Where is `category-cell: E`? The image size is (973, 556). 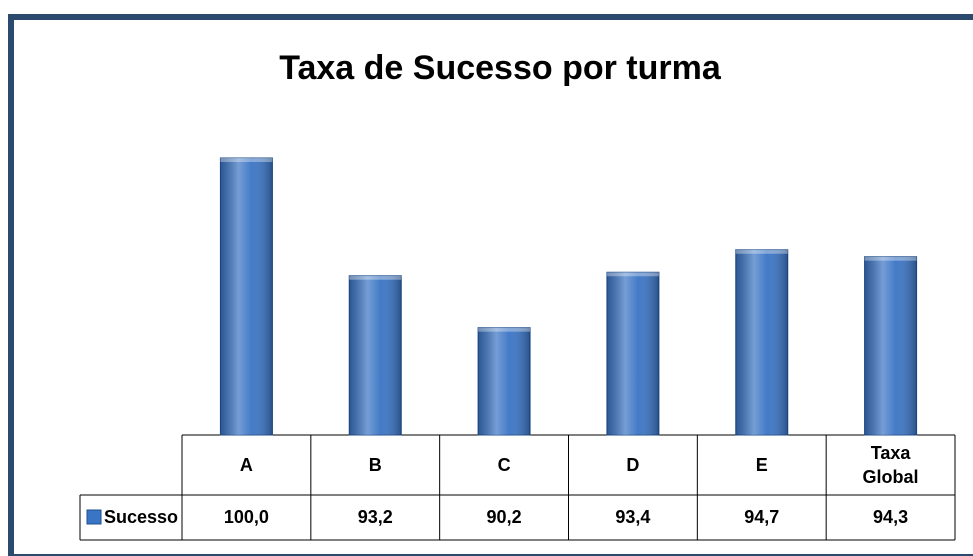
category-cell: E is located at coordinates (761, 465).